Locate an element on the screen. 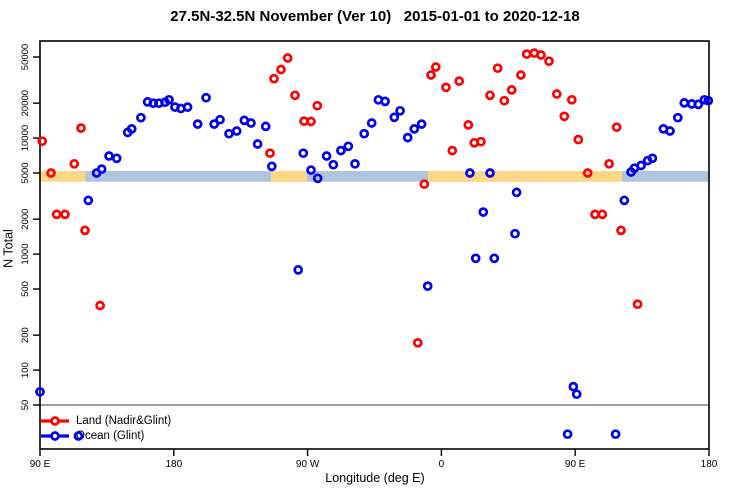 The width and height of the screenshot is (750, 500). x-tick-label: 90 W is located at coordinates (308, 464).